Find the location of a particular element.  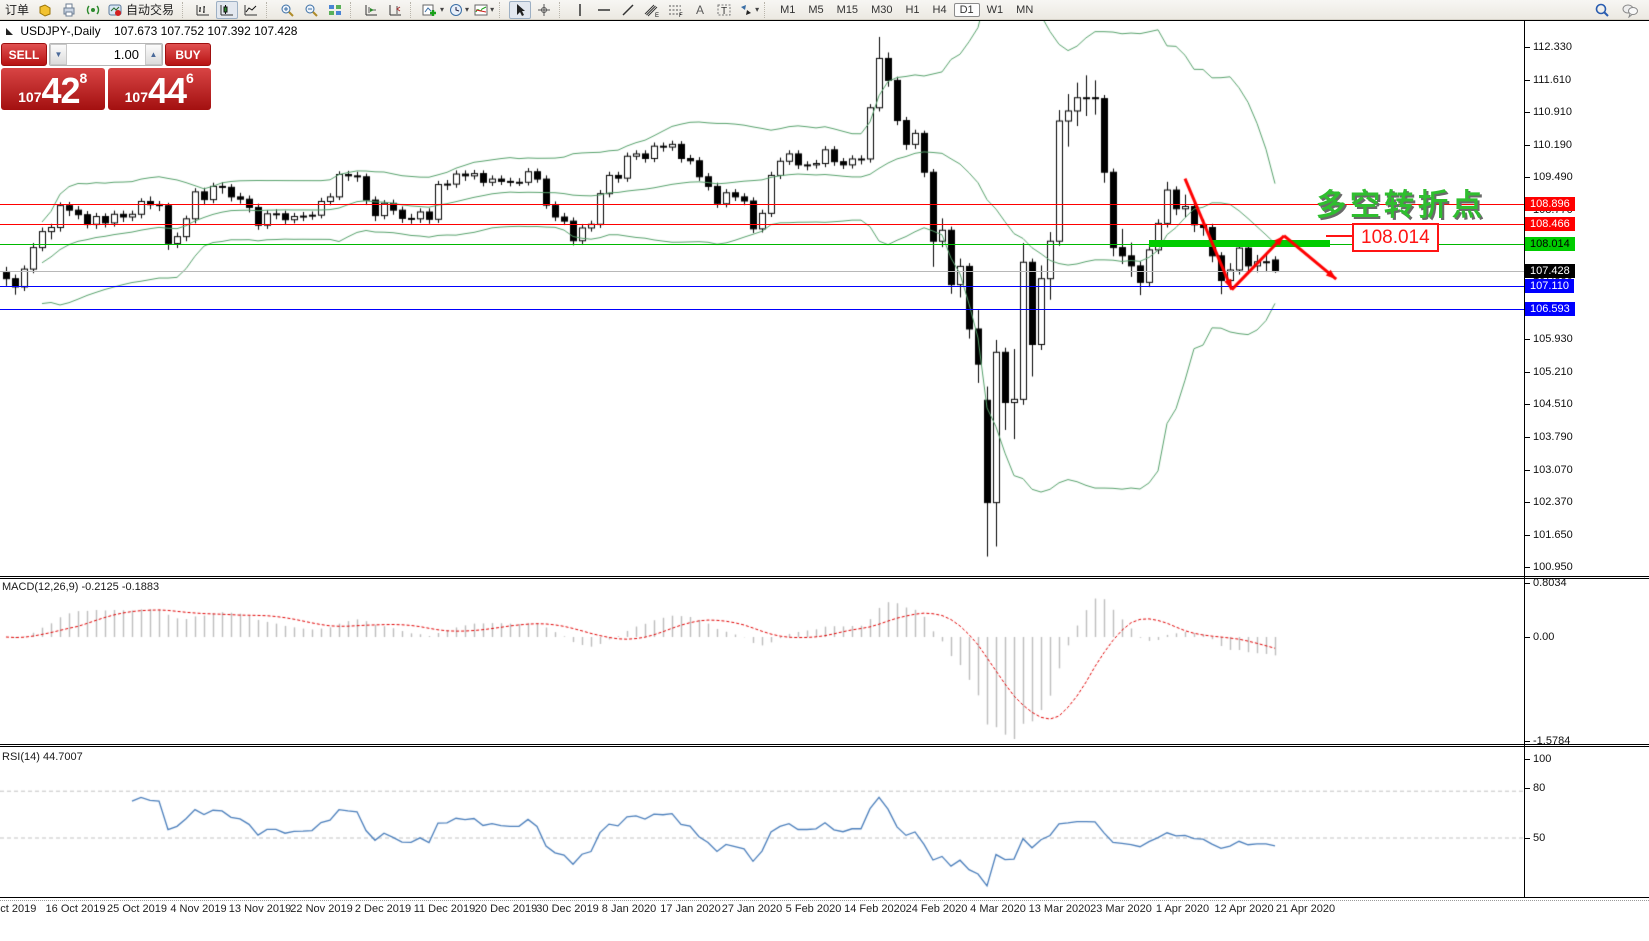

chart-shift-icon is located at coordinates (395, 10).